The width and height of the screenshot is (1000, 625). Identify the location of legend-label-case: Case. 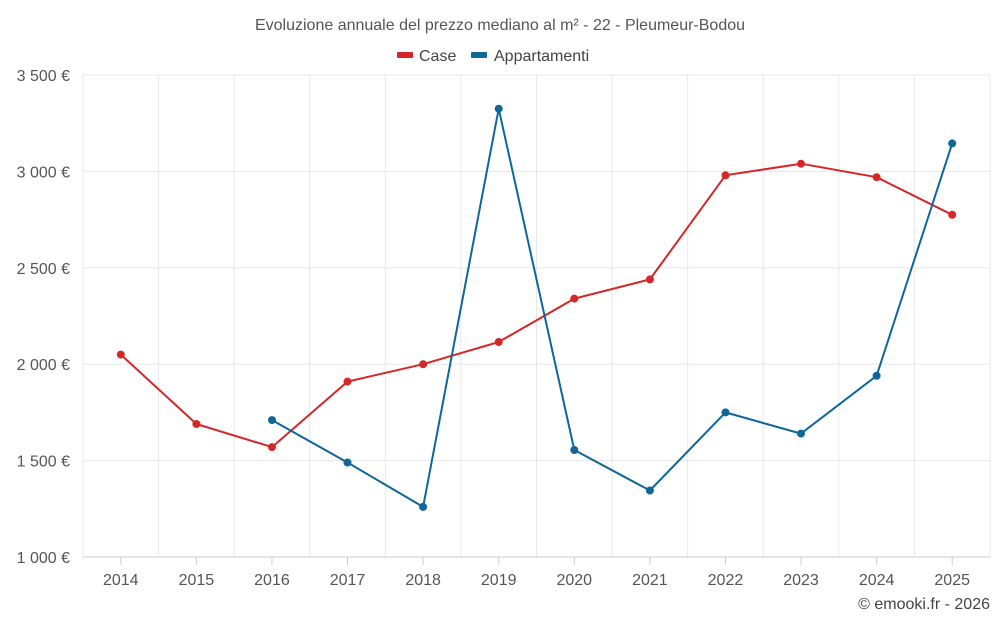
(437, 56).